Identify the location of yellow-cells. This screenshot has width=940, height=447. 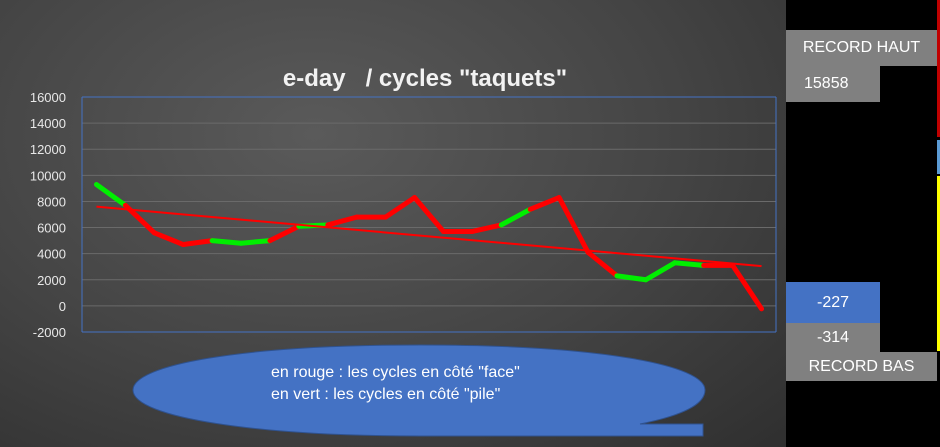
(938, 263).